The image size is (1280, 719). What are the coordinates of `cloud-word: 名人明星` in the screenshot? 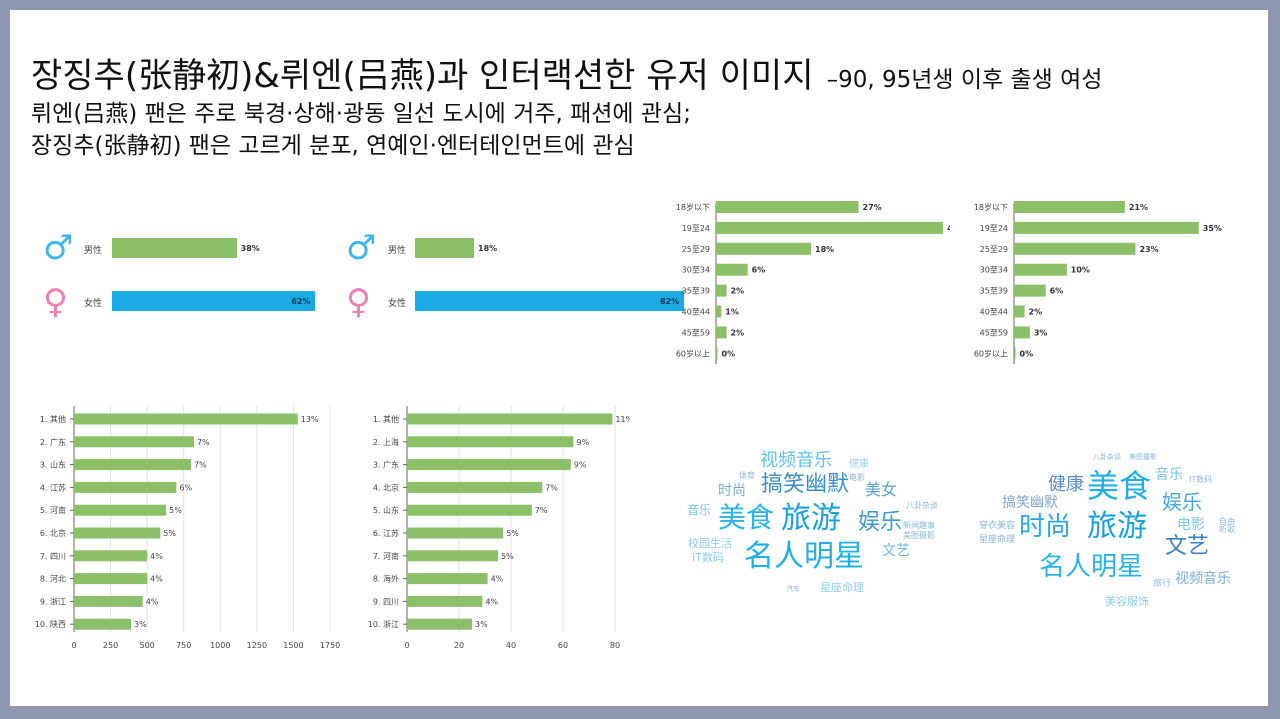 It's located at (804, 556).